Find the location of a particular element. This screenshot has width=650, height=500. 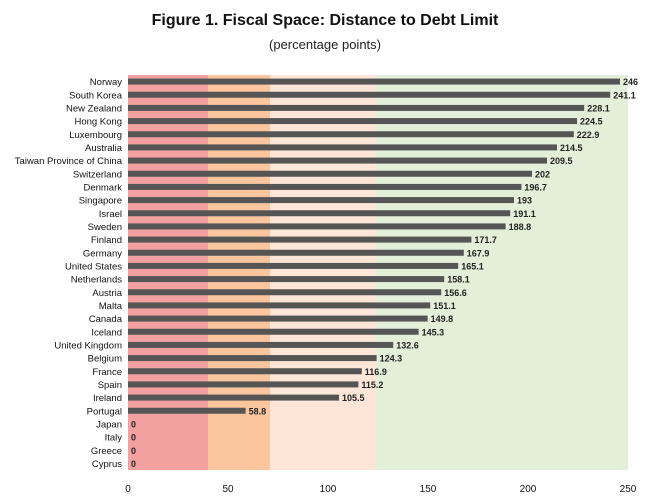

category-label: Iceland is located at coordinates (106, 332).